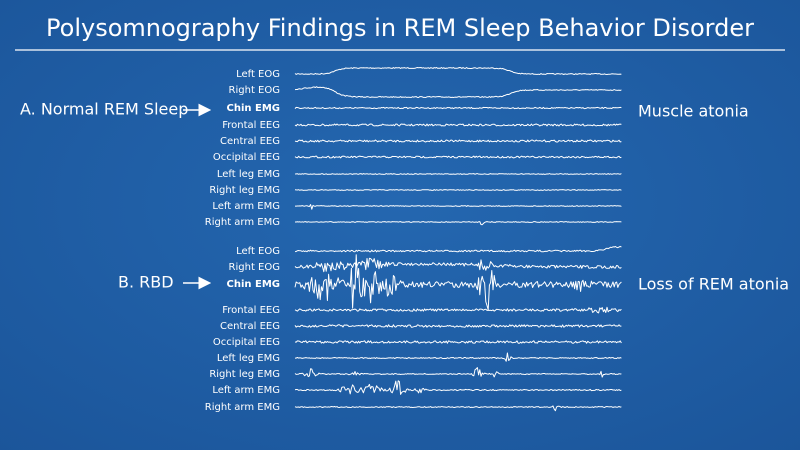 The height and width of the screenshot is (450, 800). I want to click on annotation: Muscle atonia, so click(693, 111).